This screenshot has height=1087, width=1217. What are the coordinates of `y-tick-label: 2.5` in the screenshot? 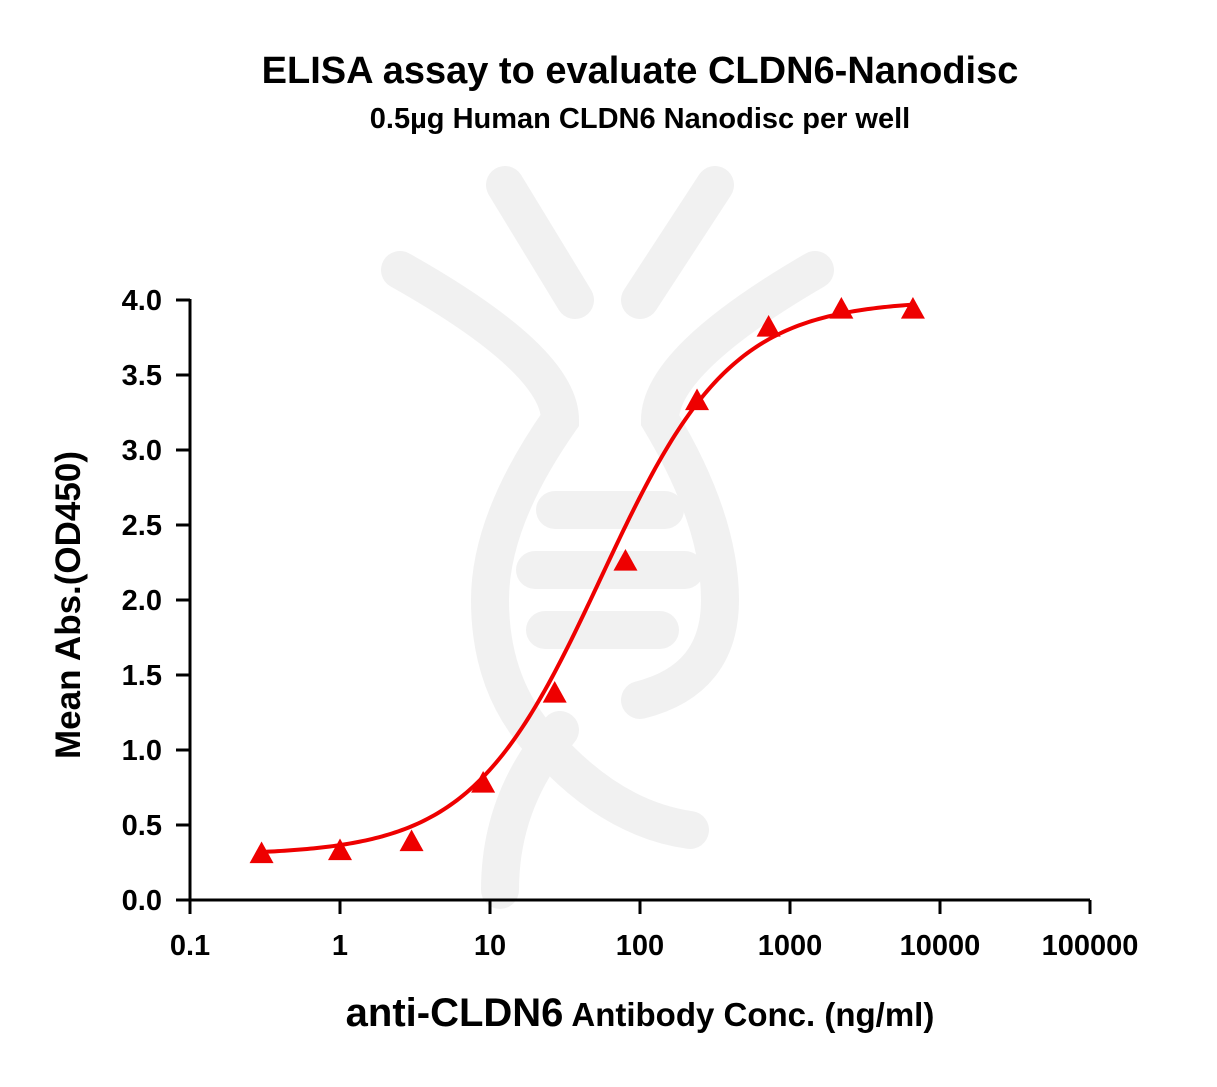 It's located at (142, 526).